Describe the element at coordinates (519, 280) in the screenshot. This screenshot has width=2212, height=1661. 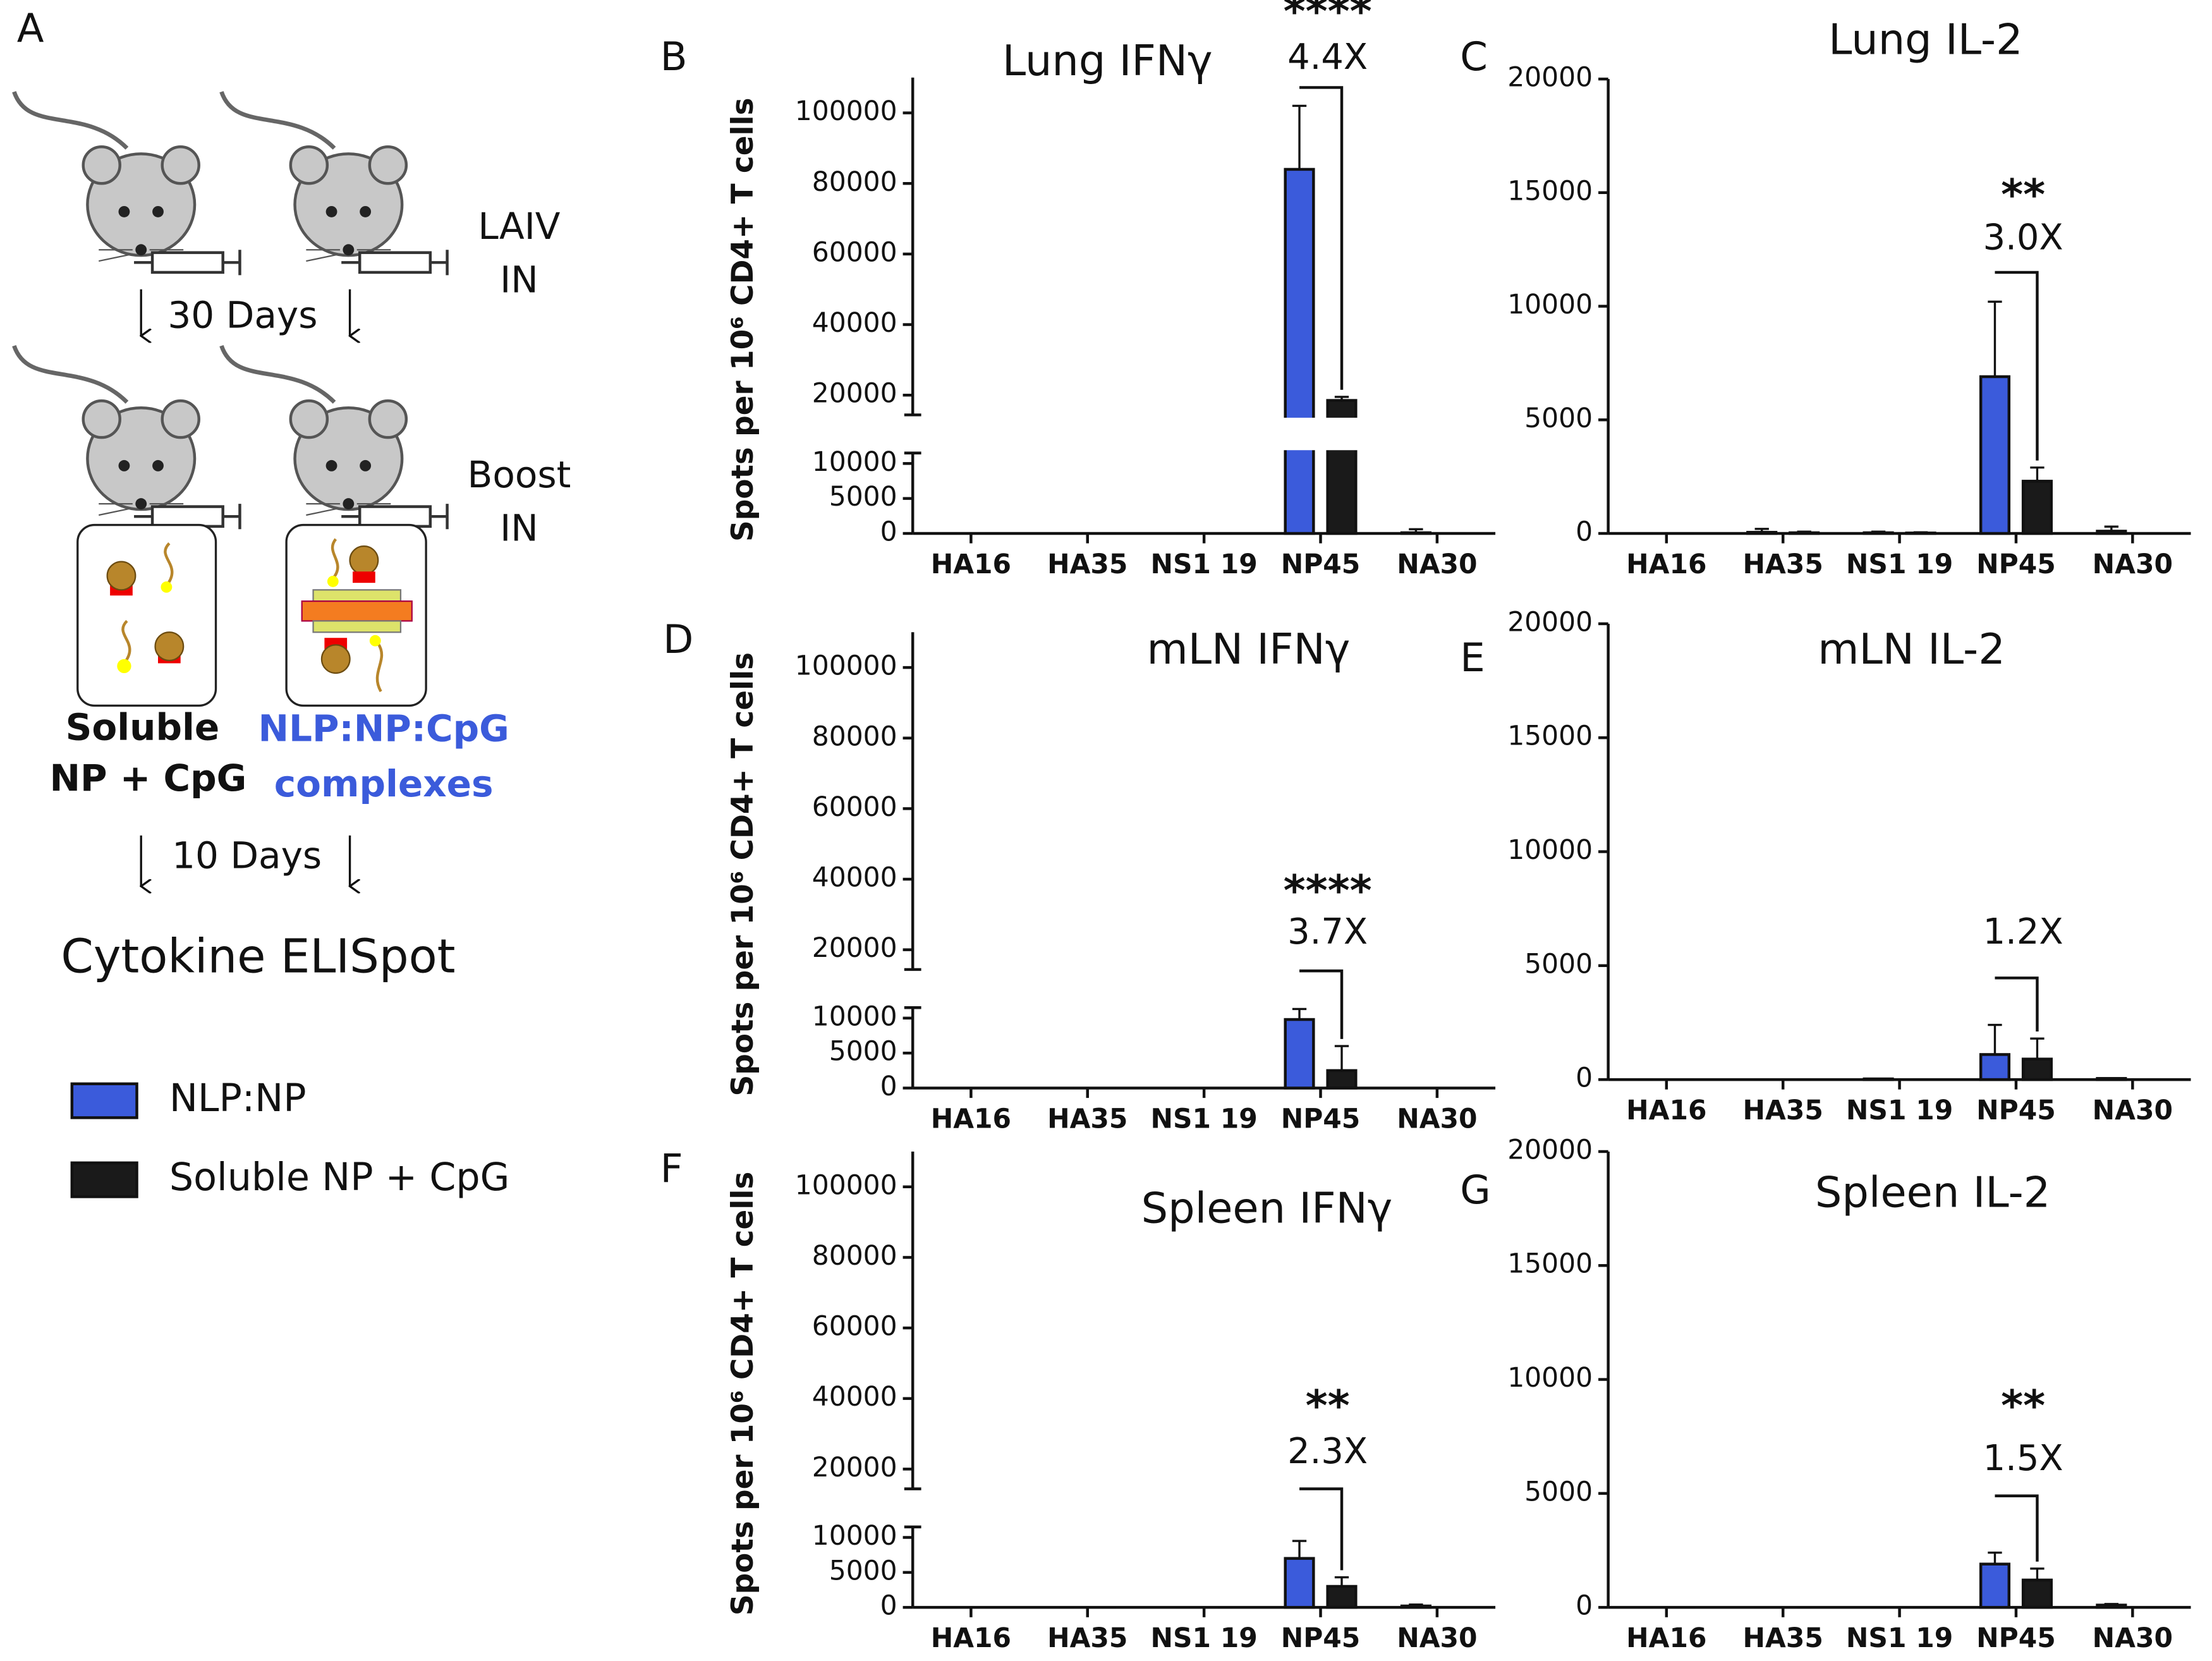
I see `prime-label: IN` at that location.